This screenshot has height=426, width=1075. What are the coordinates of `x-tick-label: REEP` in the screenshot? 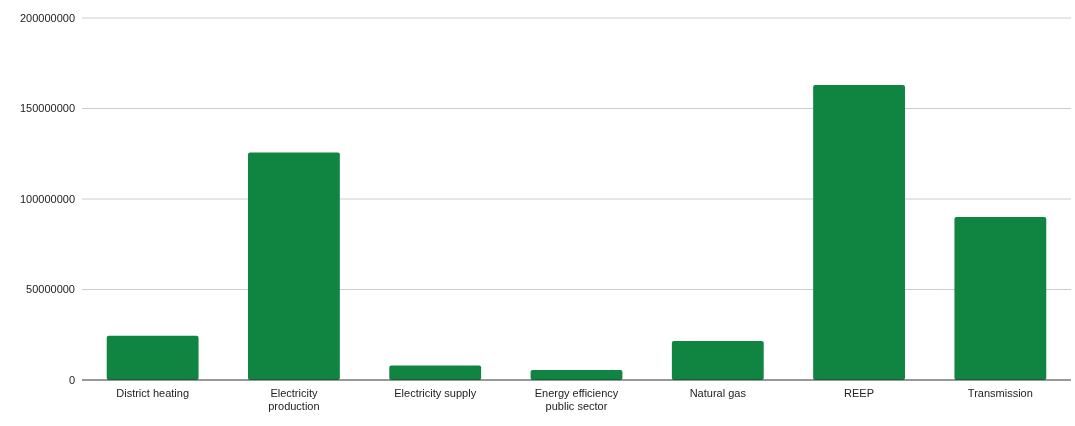 It's located at (859, 393).